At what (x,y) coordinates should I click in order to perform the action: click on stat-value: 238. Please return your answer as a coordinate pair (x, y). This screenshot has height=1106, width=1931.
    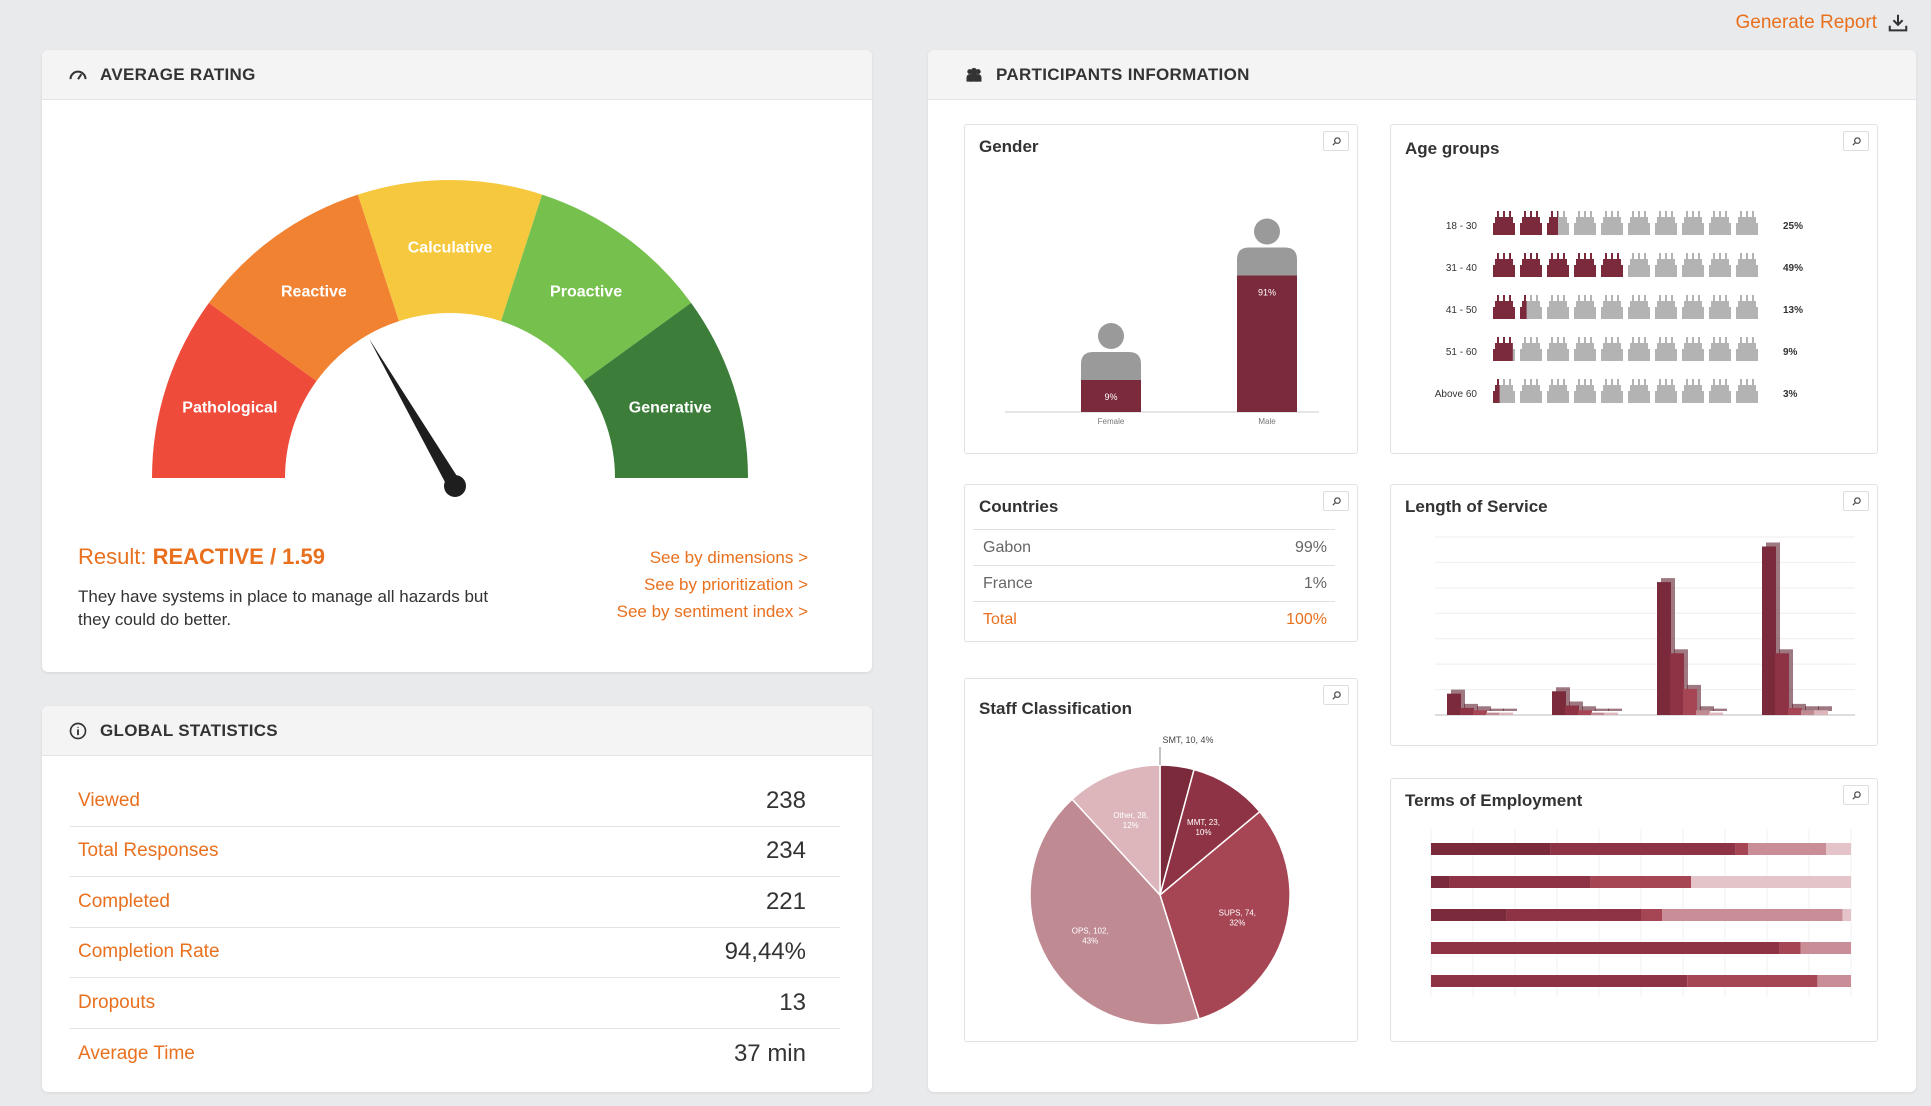
    Looking at the image, I should click on (785, 800).